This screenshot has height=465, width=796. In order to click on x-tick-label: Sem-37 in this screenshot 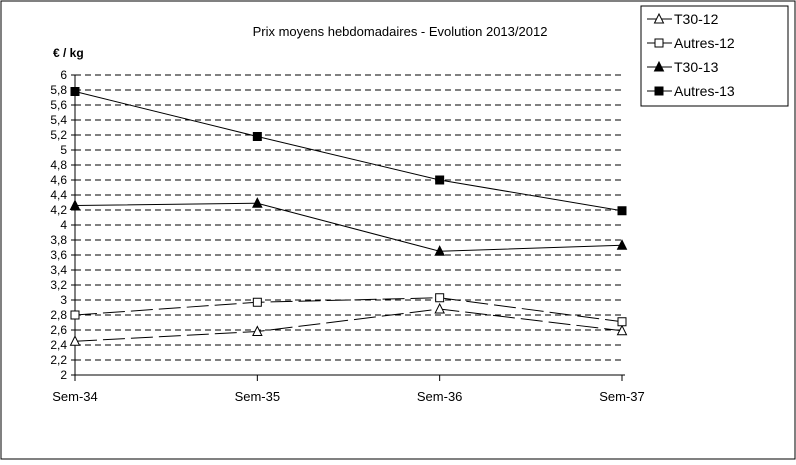, I will do `click(622, 396)`.